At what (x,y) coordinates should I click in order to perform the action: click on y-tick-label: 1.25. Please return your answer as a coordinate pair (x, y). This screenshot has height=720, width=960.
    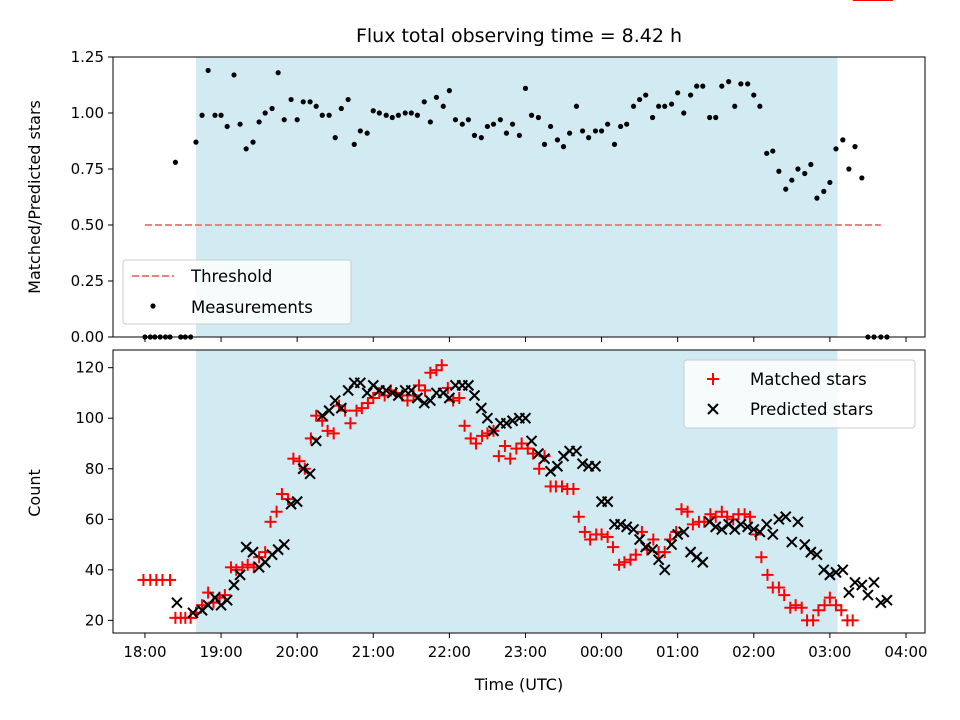
    Looking at the image, I should click on (87, 57).